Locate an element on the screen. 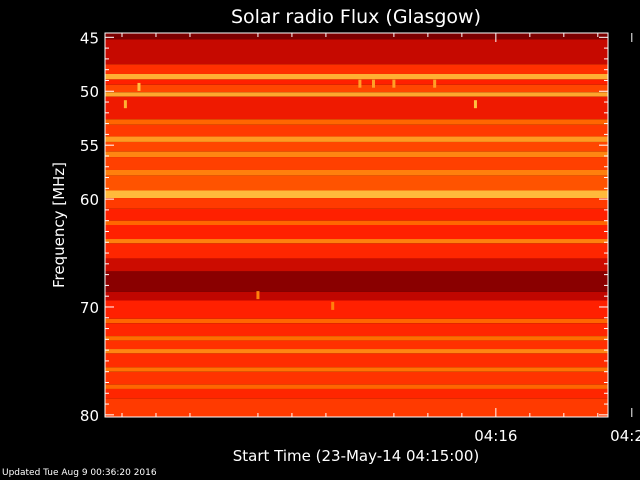 The width and height of the screenshot is (640, 480). y-axis-label: Frequency [MHz] is located at coordinates (59, 225).